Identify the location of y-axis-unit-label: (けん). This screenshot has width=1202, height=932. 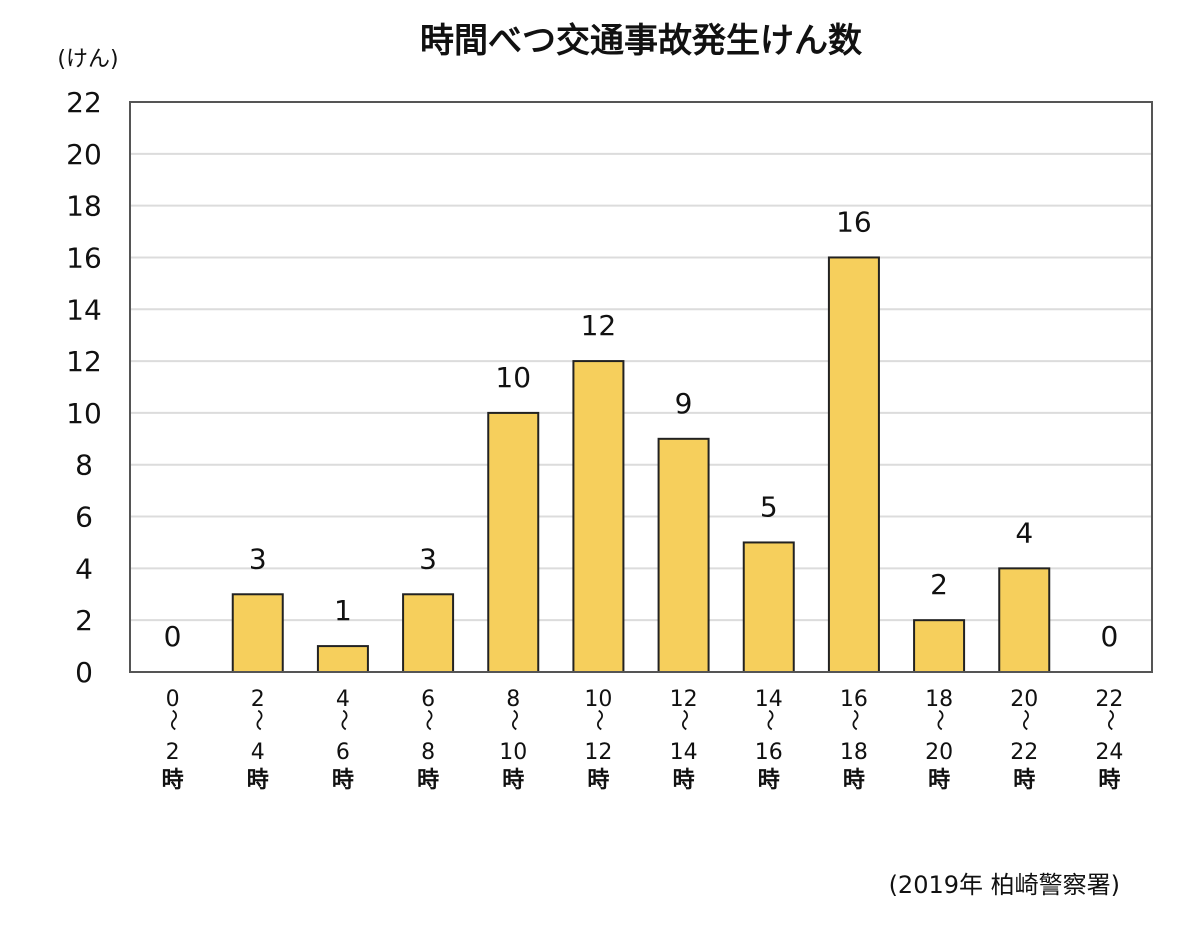
(87, 59).